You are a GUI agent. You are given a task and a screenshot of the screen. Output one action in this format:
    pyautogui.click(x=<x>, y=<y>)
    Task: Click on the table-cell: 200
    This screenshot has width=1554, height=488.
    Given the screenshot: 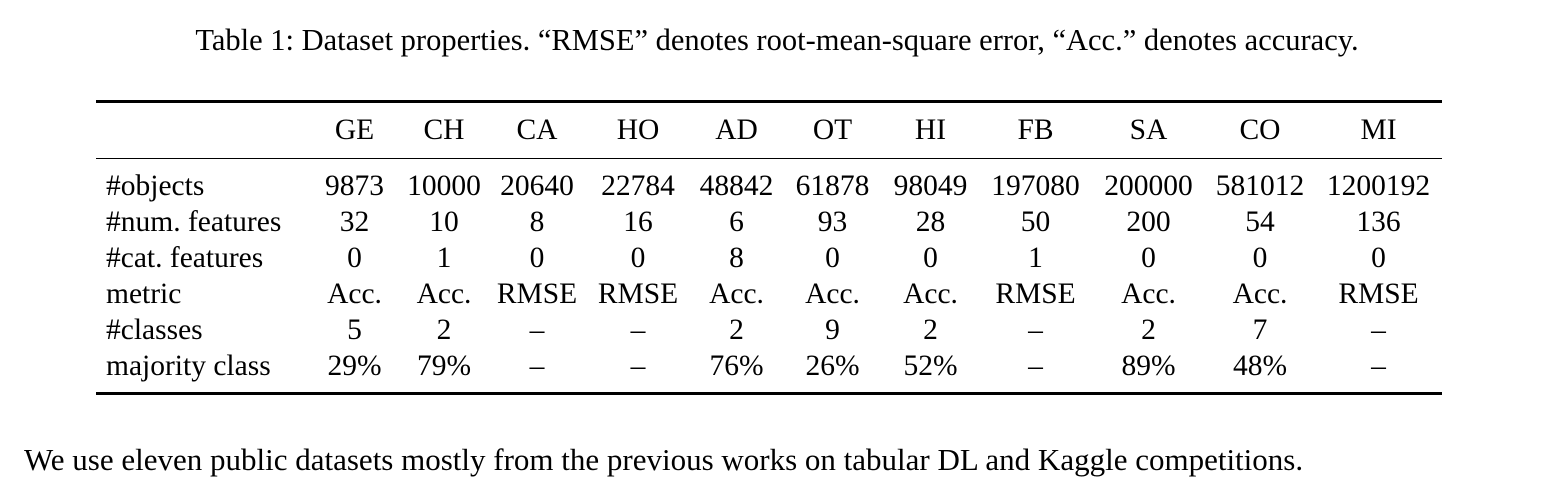 What is the action you would take?
    pyautogui.click(x=1148, y=222)
    